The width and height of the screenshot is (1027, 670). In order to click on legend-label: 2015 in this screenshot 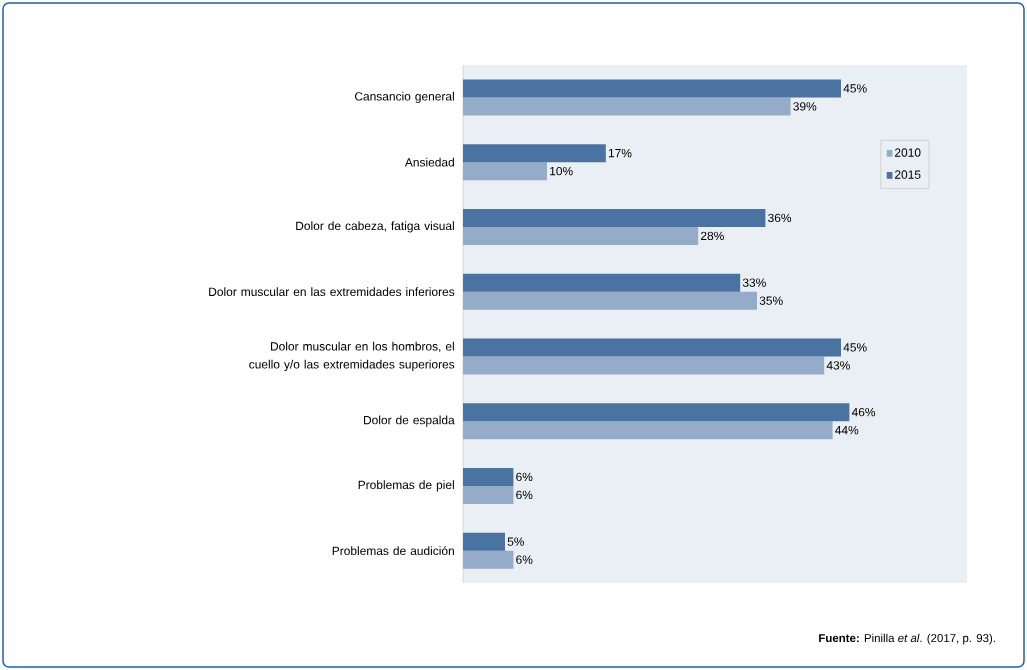, I will do `click(908, 174)`.